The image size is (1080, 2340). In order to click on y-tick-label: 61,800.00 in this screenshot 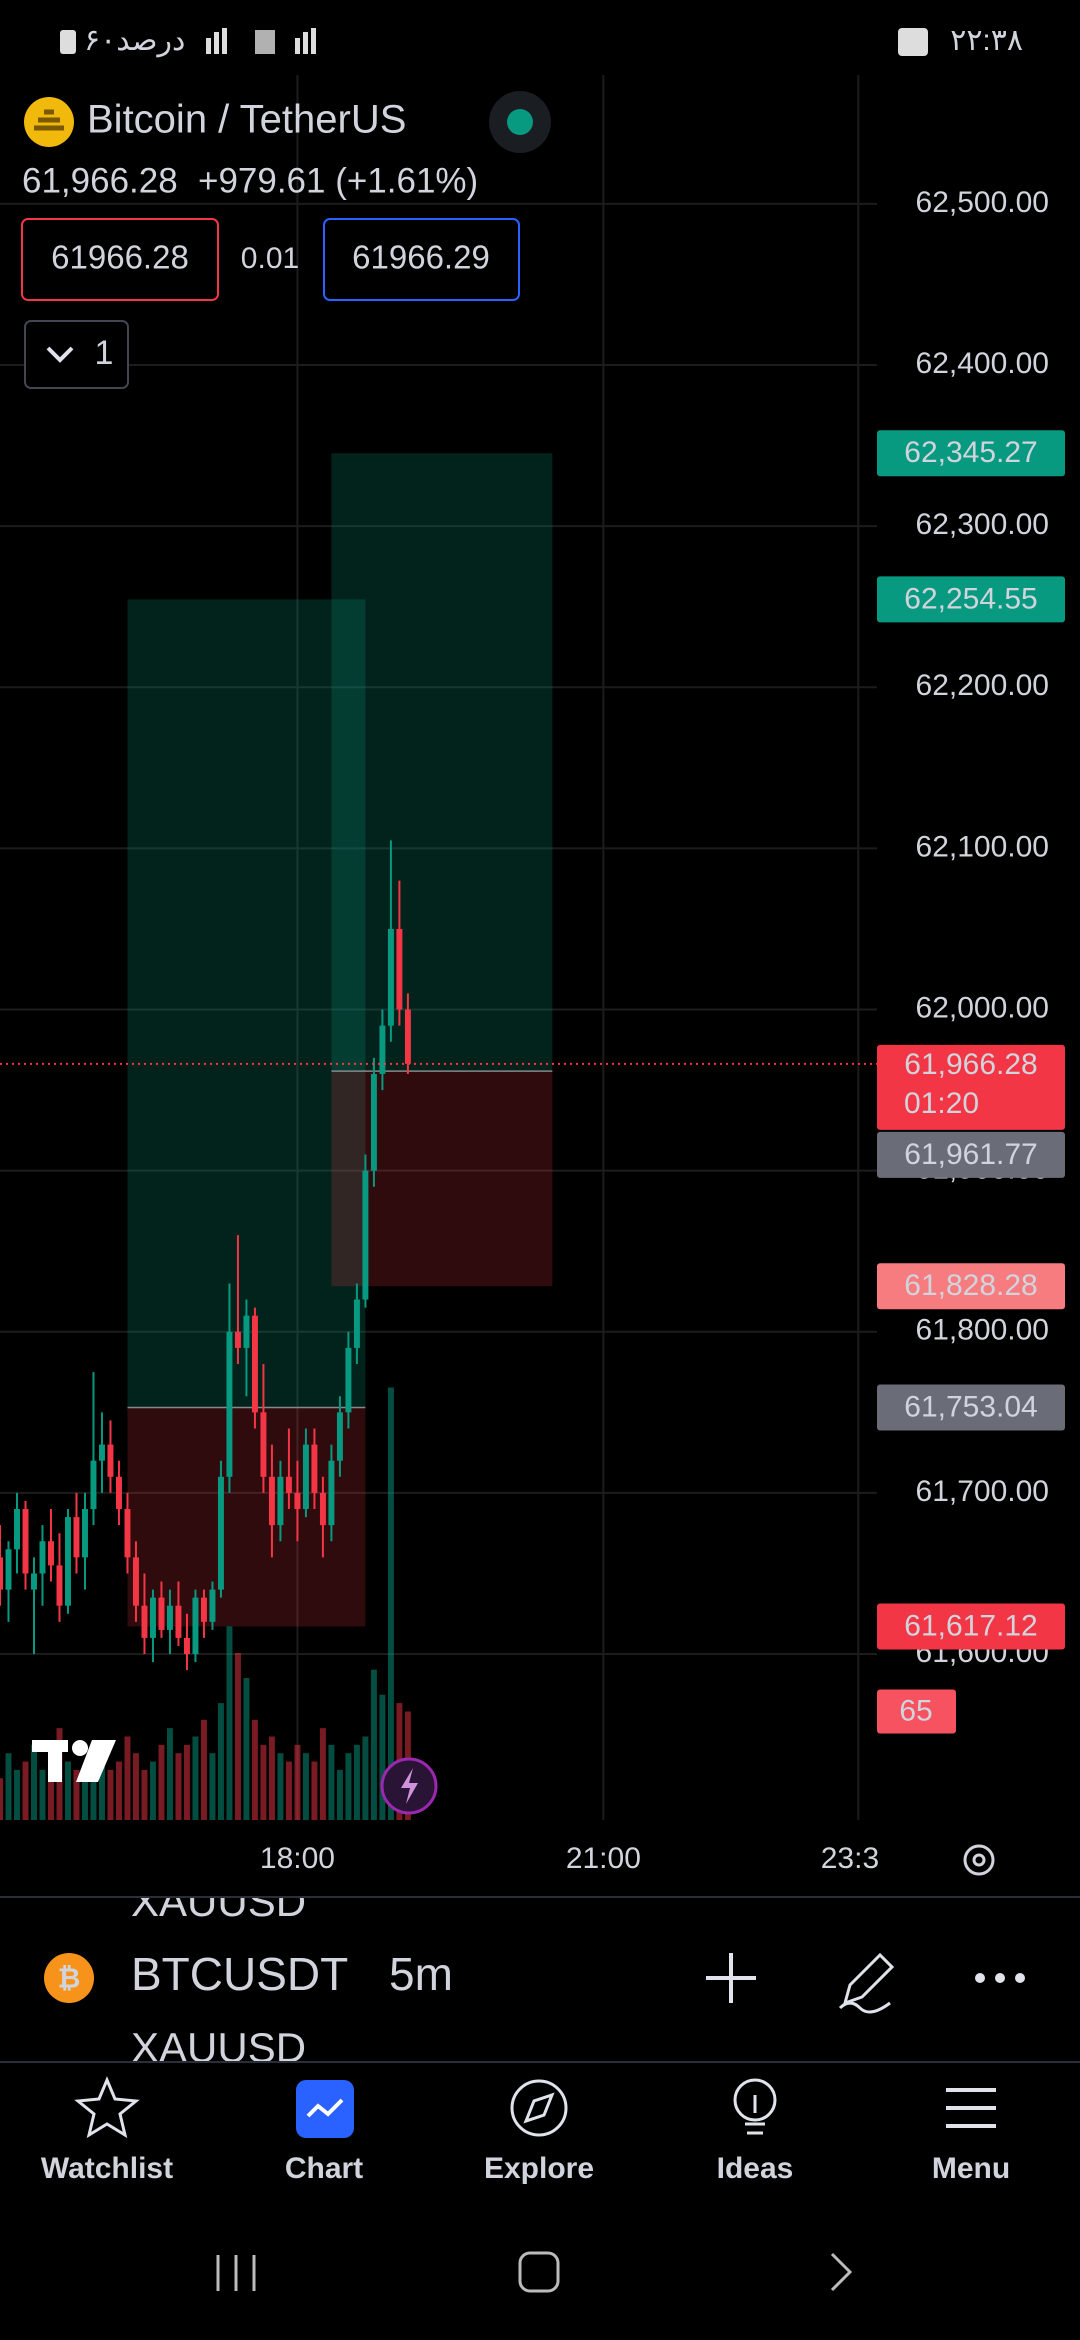, I will do `click(982, 1330)`.